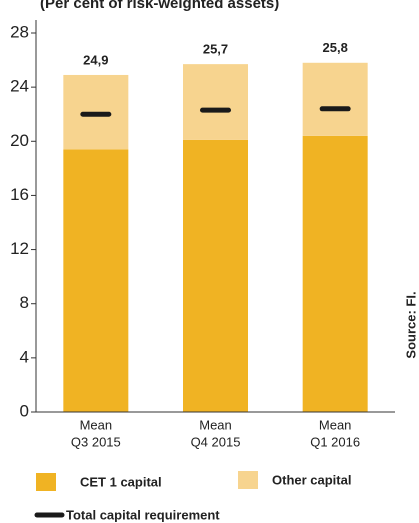 The image size is (419, 523). Describe the element at coordinates (143, 514) in the screenshot. I see `legend-label: Total capital requirement` at that location.